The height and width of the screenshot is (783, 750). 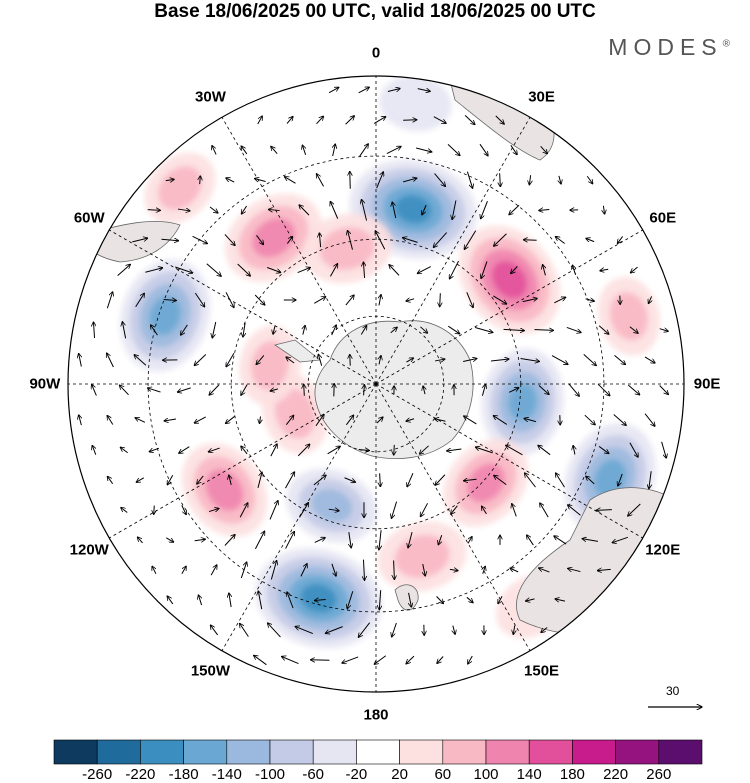 I want to click on longitude-label: 60E, so click(x=663, y=218).